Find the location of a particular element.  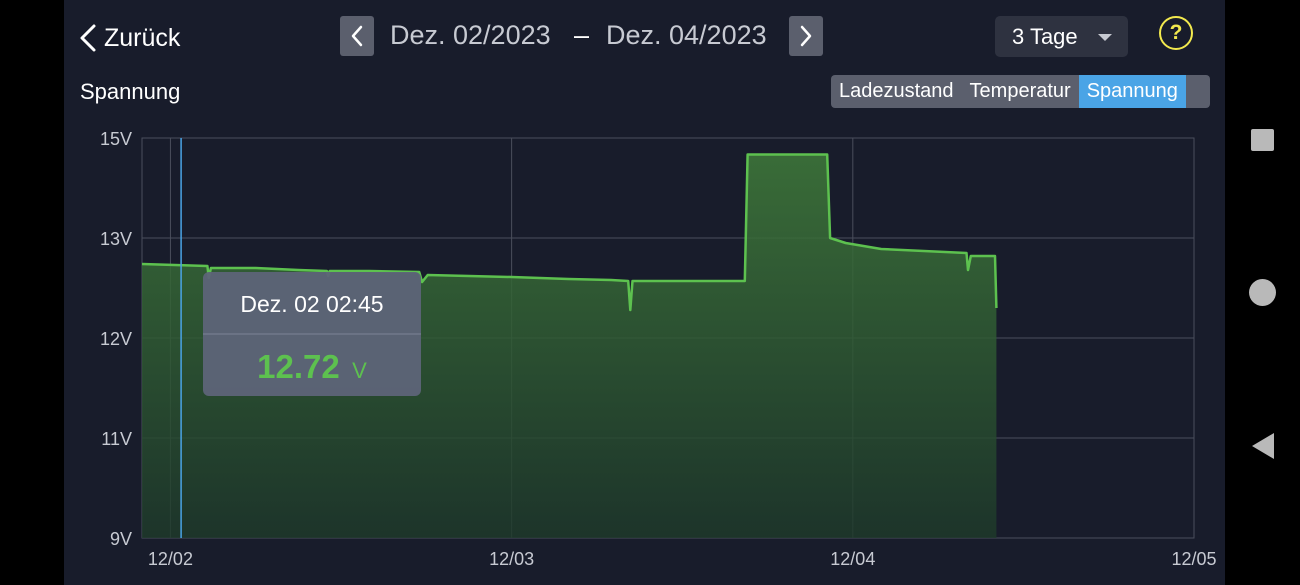

back-button: Zurück is located at coordinates (129, 38).